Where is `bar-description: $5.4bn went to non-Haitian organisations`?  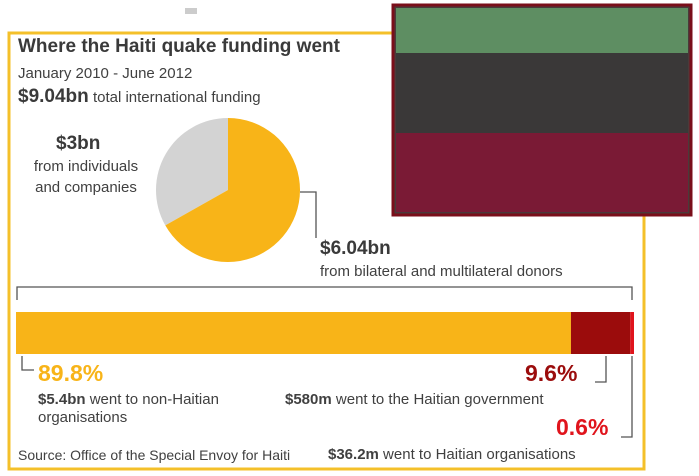
bar-description: $5.4bn went to non-Haitian organisations is located at coordinates (138, 409).